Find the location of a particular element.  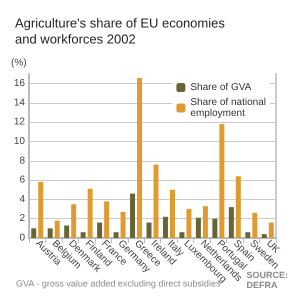

y-tick-label: 6 is located at coordinates (22, 180).